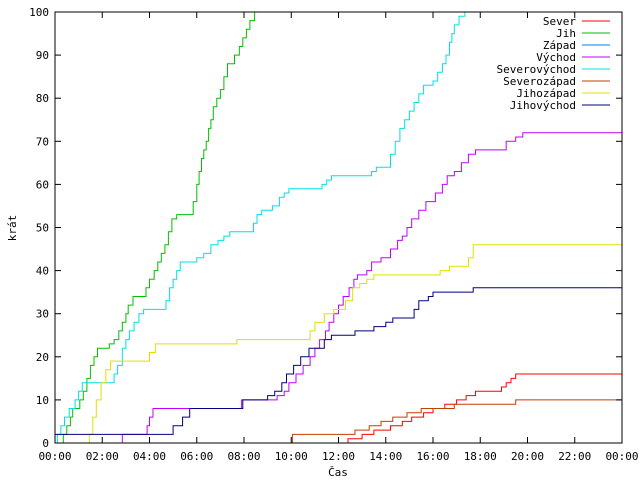 Image resolution: width=640 pixels, height=480 pixels. Describe the element at coordinates (45, 443) in the screenshot. I see `y-tick-label: 0` at that location.